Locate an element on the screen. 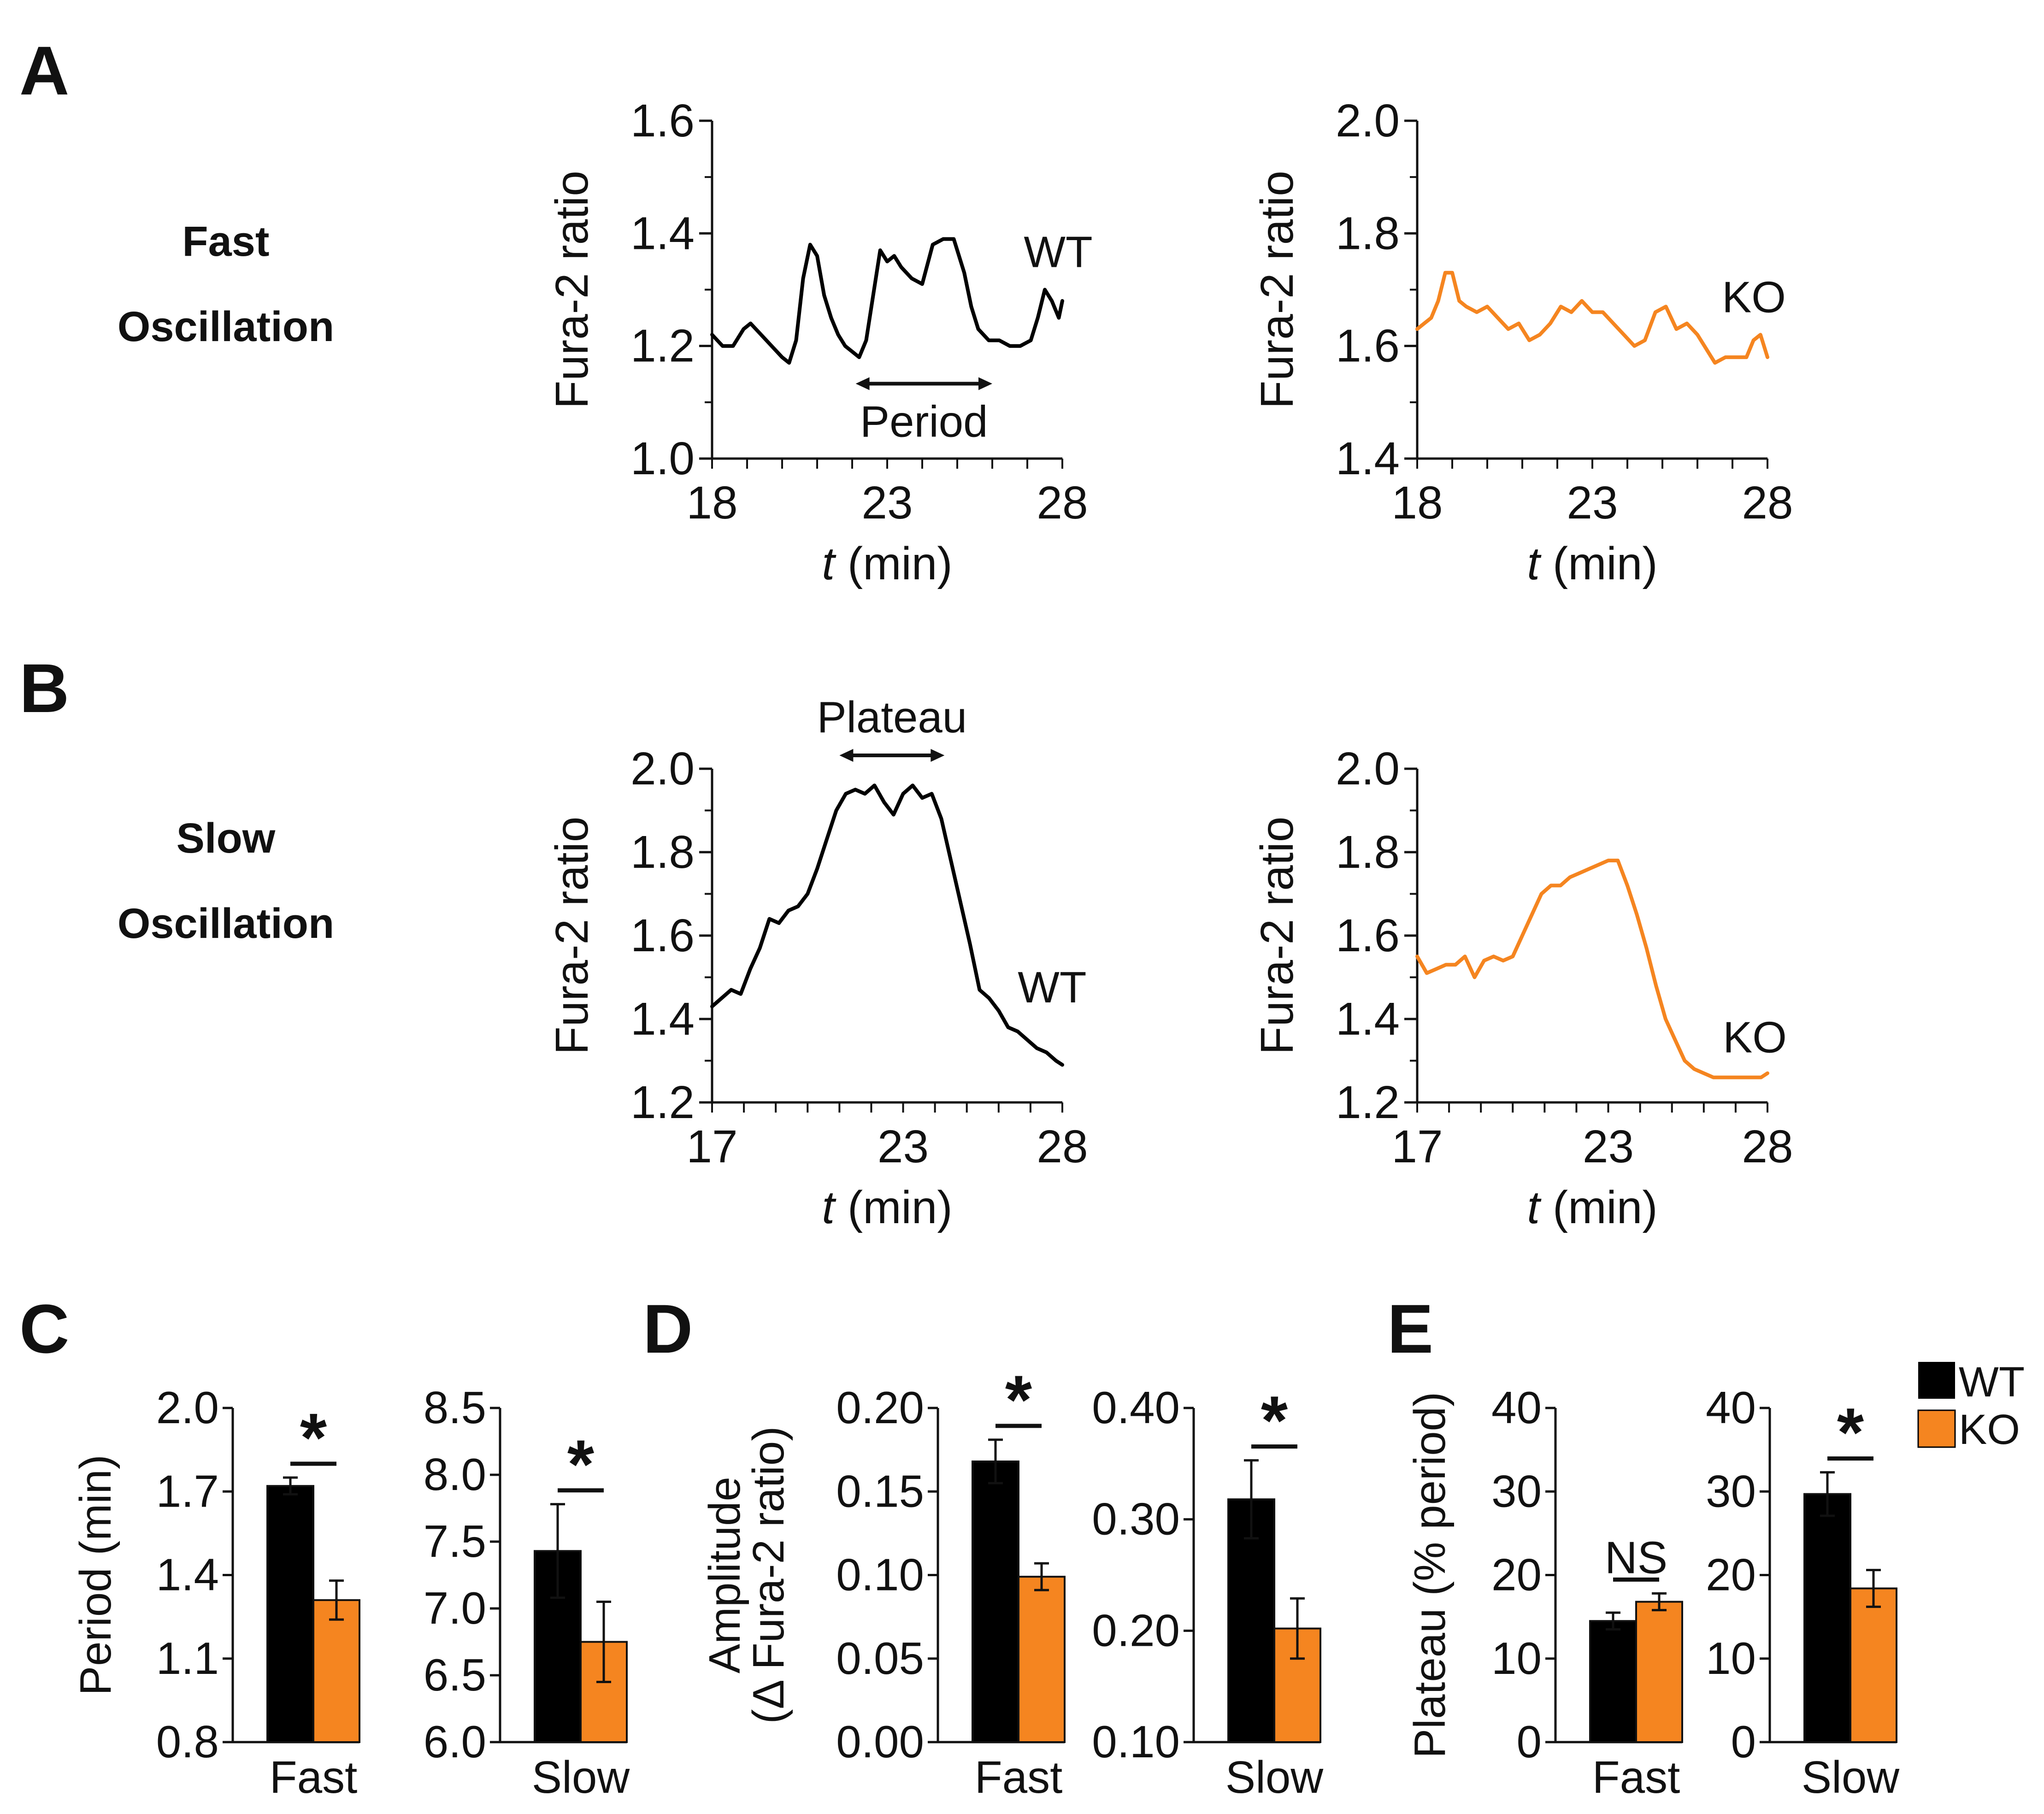 This screenshot has width=2044, height=1814. y-tick-label: 6.5 is located at coordinates (455, 1675).